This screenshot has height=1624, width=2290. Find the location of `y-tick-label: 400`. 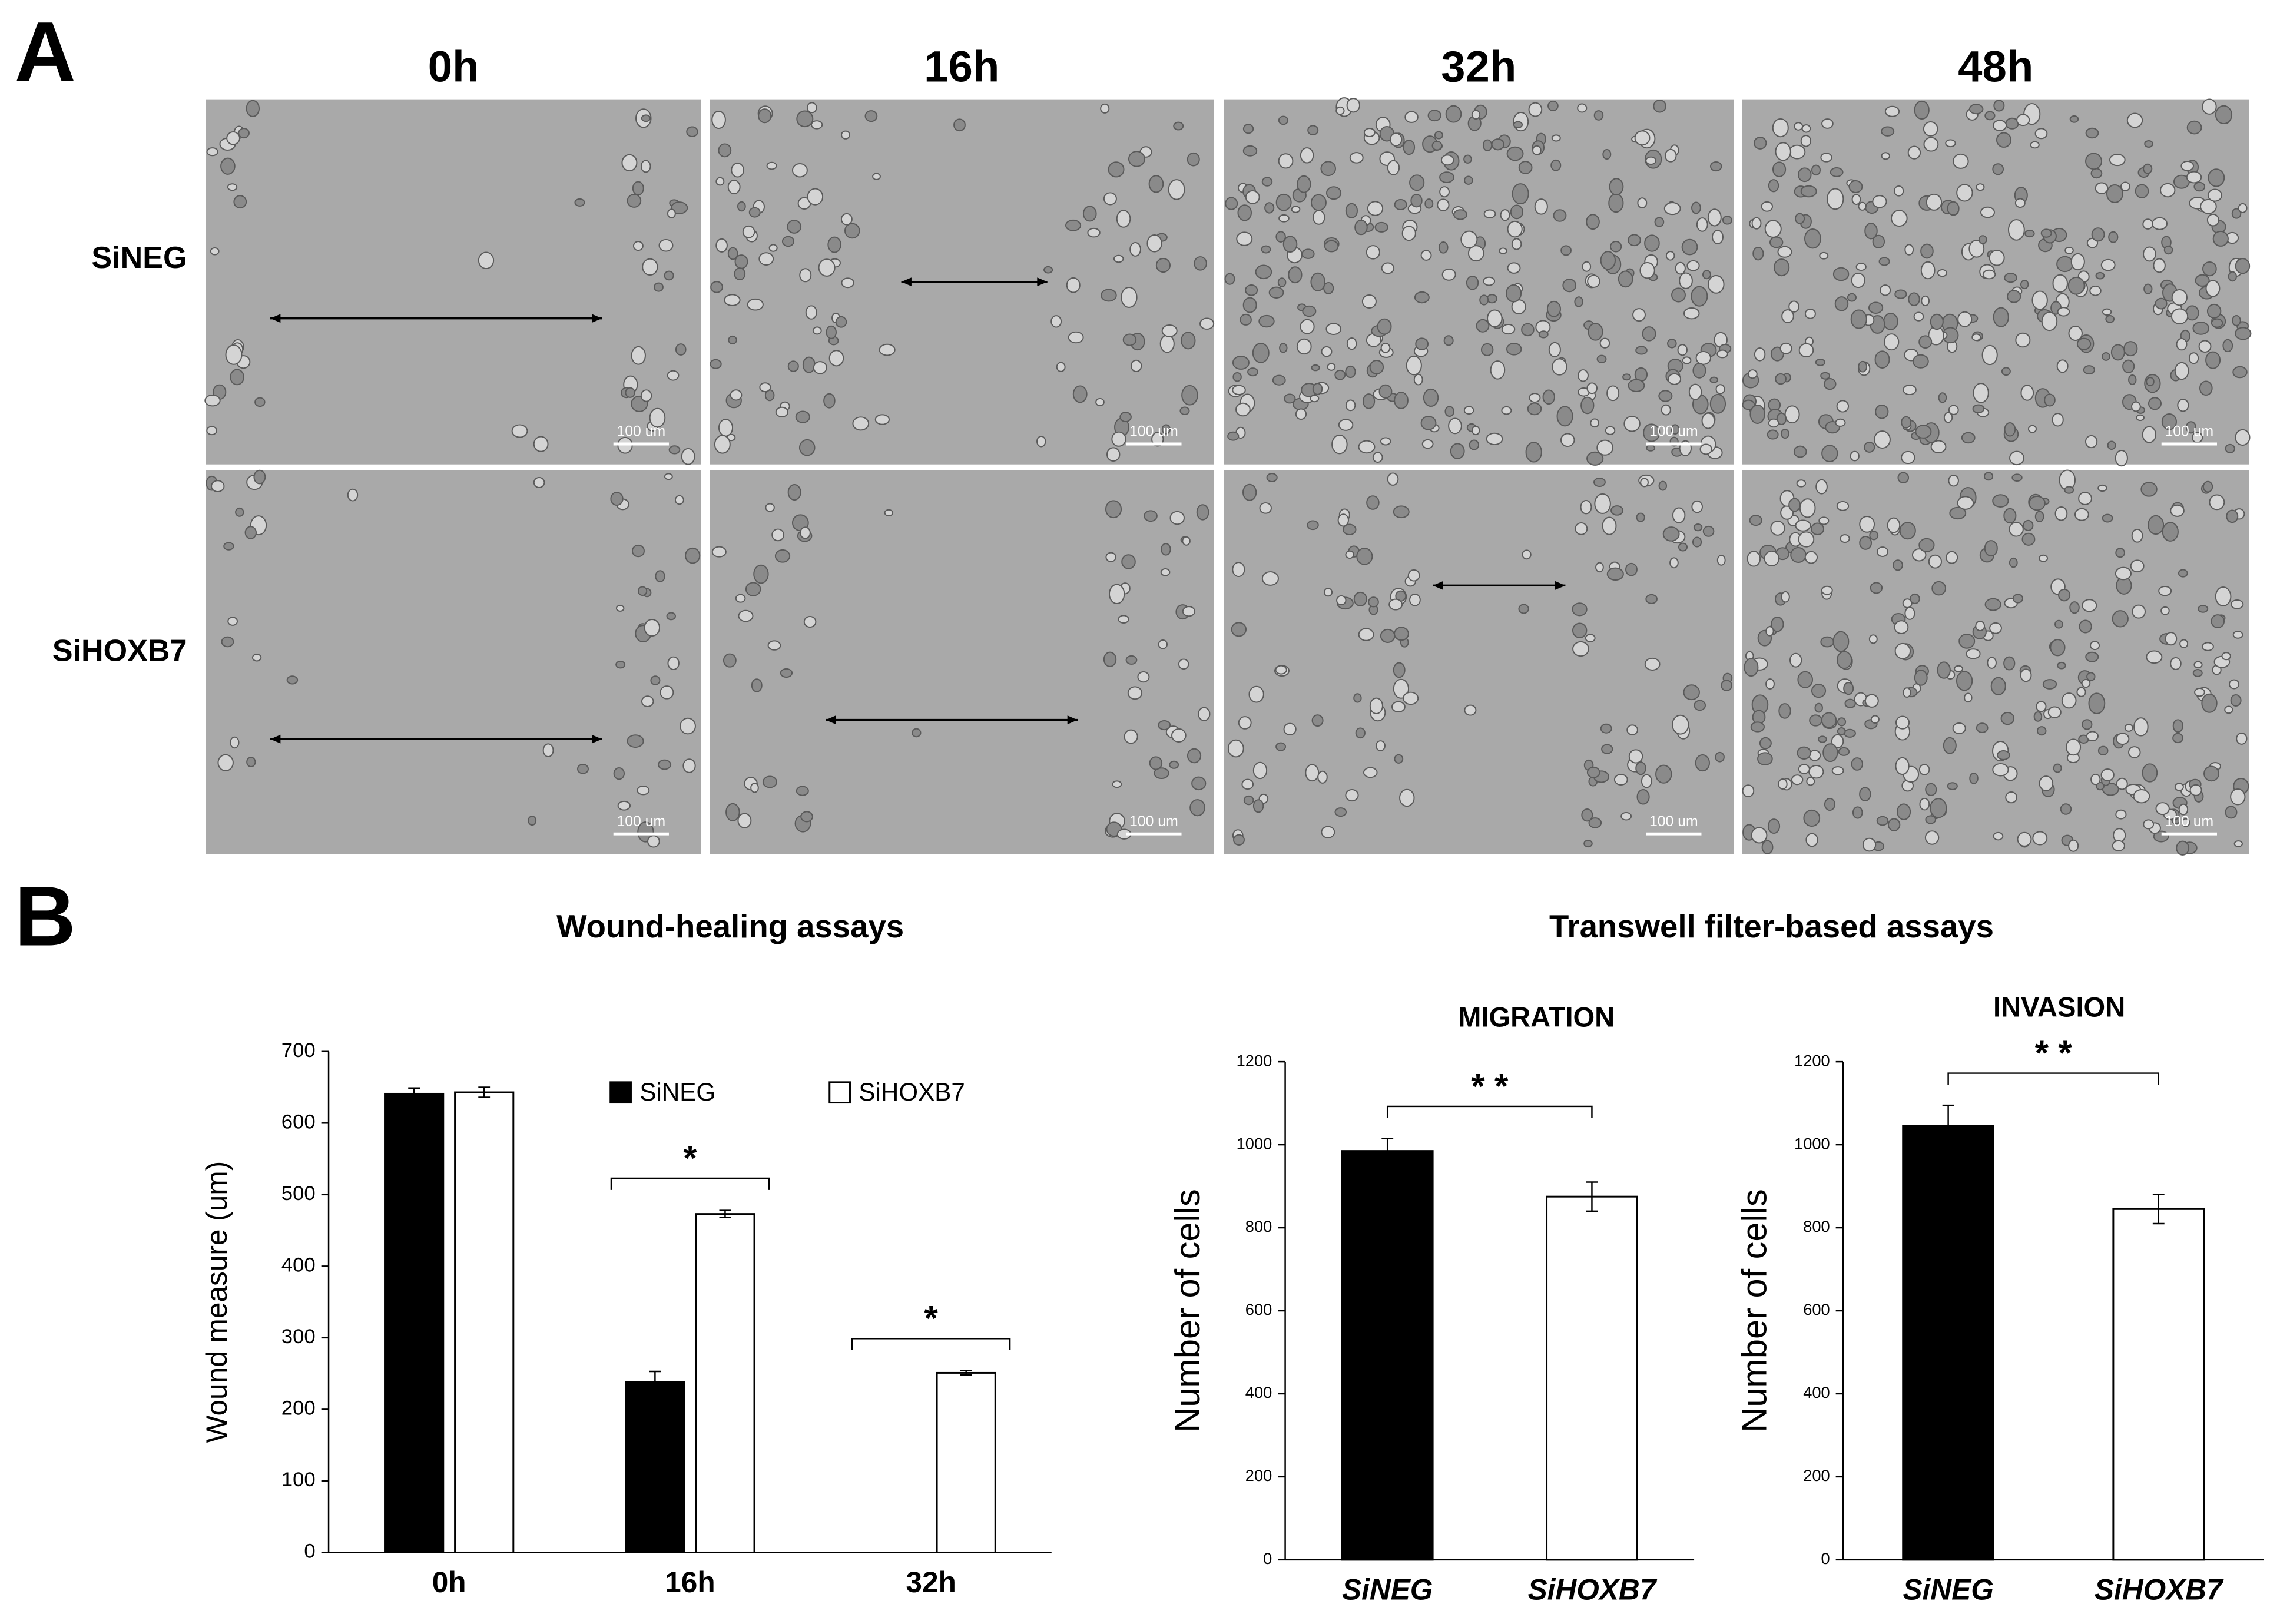

y-tick-label: 400 is located at coordinates (1816, 1392).